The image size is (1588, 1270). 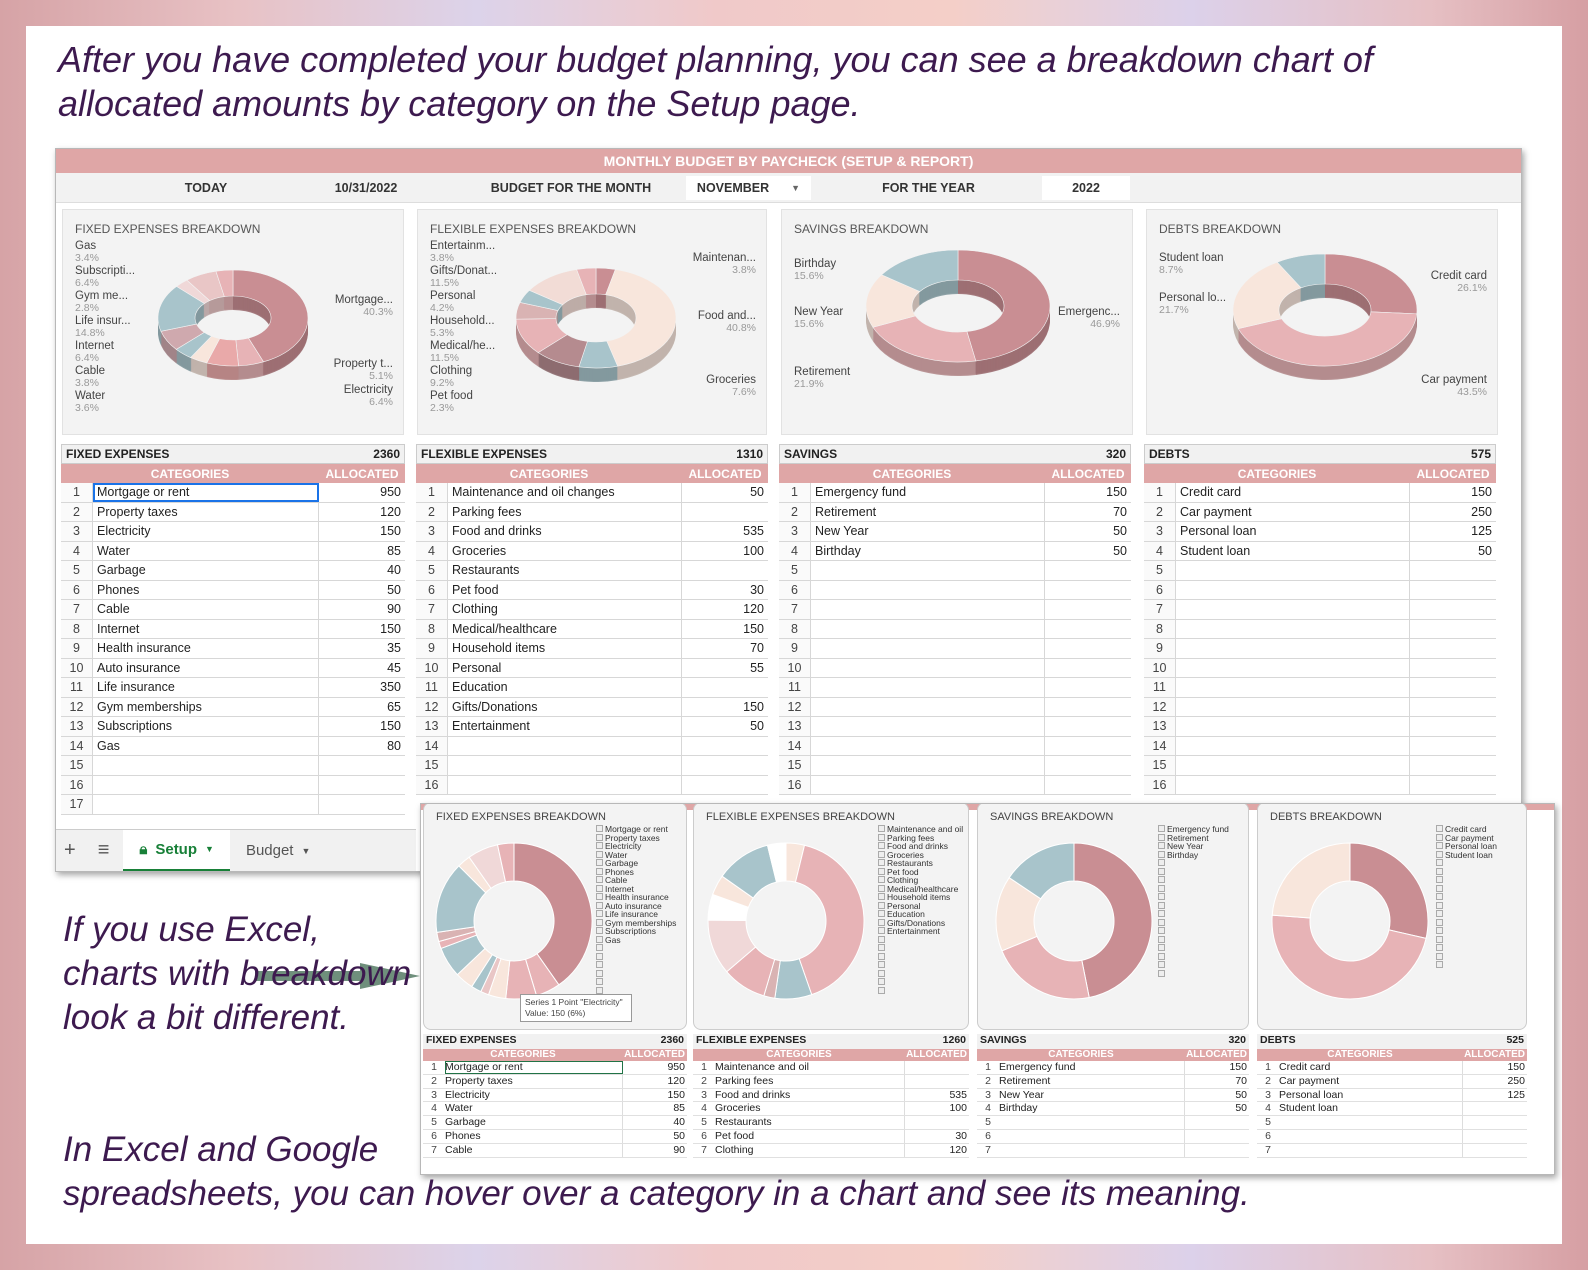 What do you see at coordinates (757, 667) in the screenshot?
I see `allocated-cell: 55` at bounding box center [757, 667].